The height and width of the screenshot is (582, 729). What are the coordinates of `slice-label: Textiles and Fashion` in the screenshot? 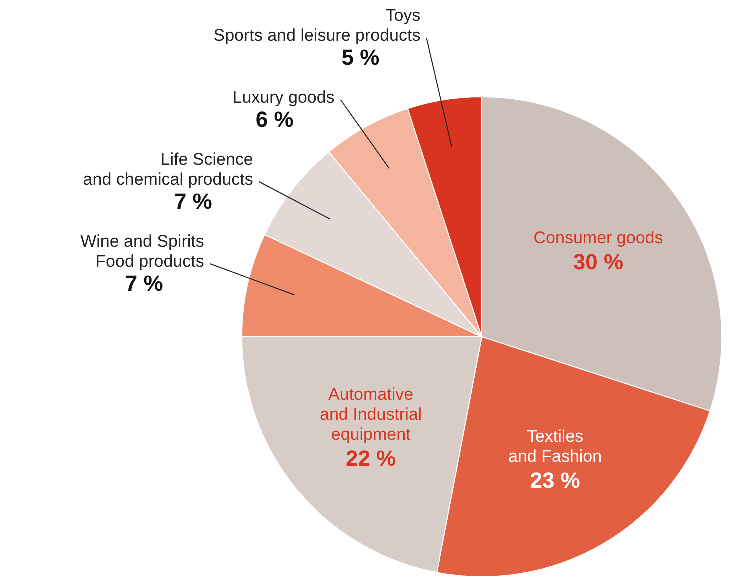 It's located at (555, 446).